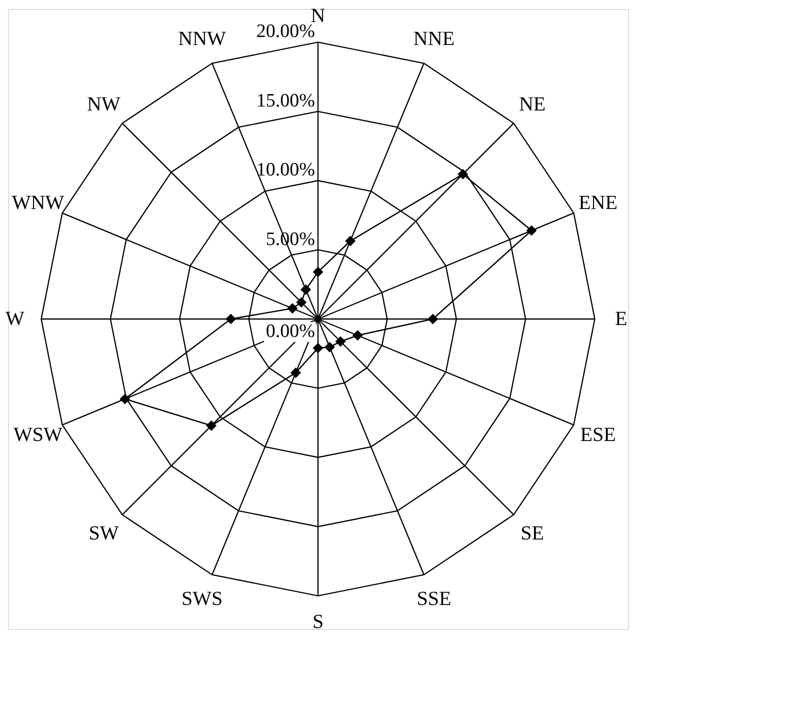 The height and width of the screenshot is (720, 800). What do you see at coordinates (434, 39) in the screenshot?
I see `spoke-label: NNE` at bounding box center [434, 39].